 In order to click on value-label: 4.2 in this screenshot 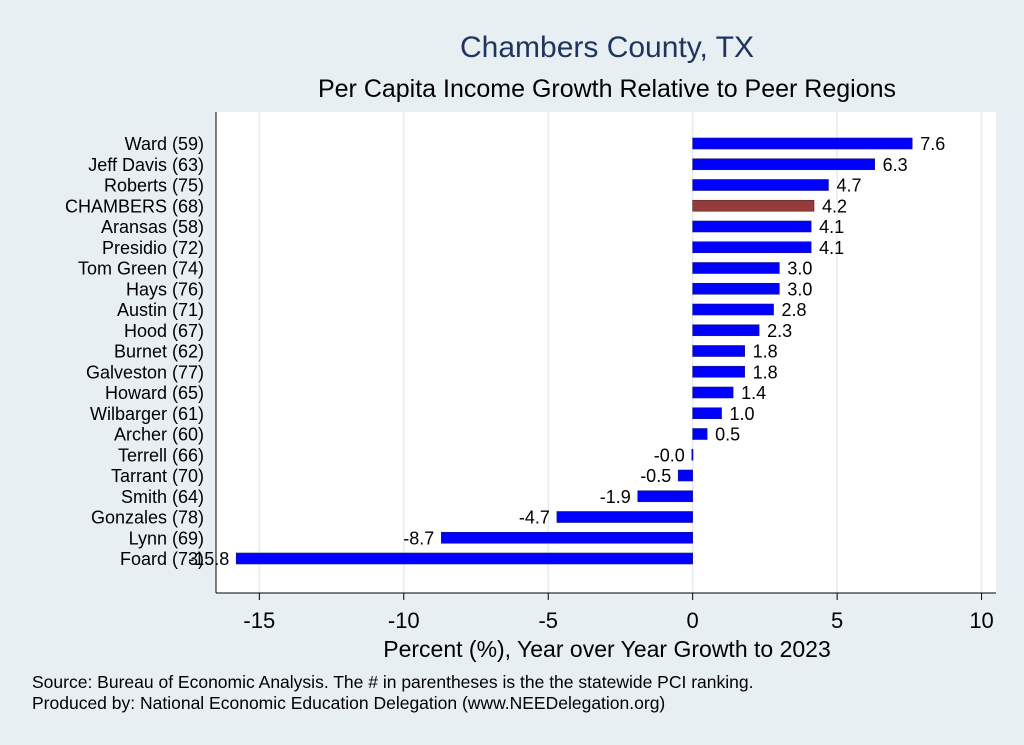, I will do `click(834, 206)`.